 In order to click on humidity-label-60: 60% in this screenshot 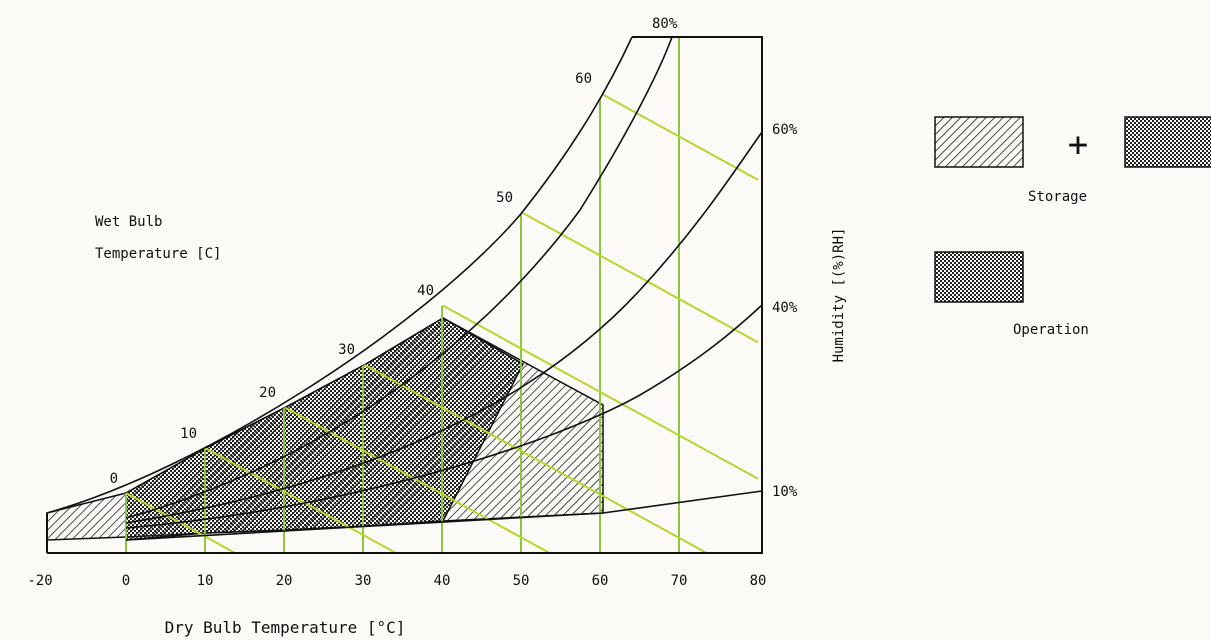, I will do `click(785, 130)`.